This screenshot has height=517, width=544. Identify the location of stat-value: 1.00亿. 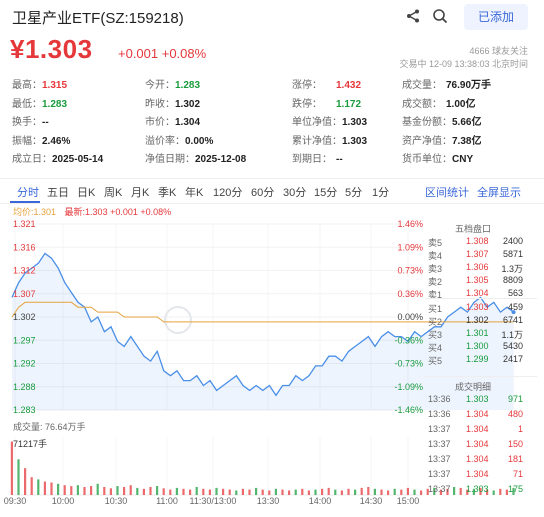
(461, 104).